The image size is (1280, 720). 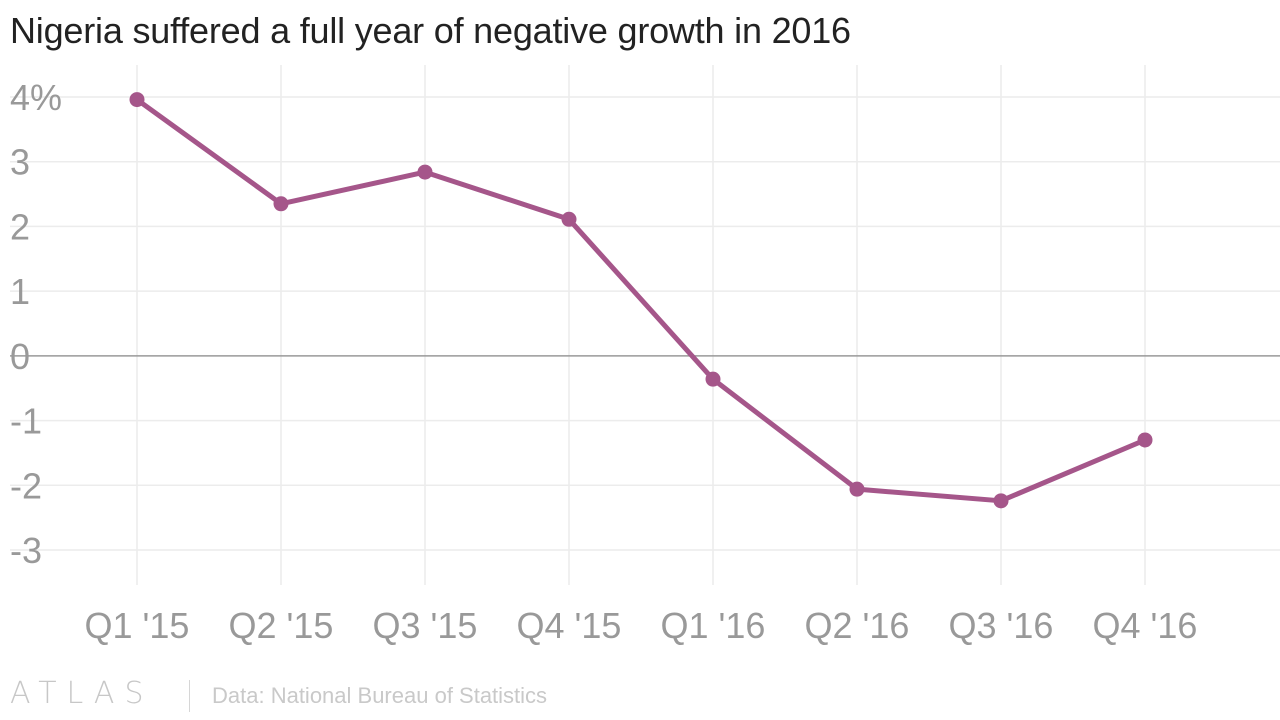 What do you see at coordinates (20, 162) in the screenshot?
I see `y-tick-label: 3` at bounding box center [20, 162].